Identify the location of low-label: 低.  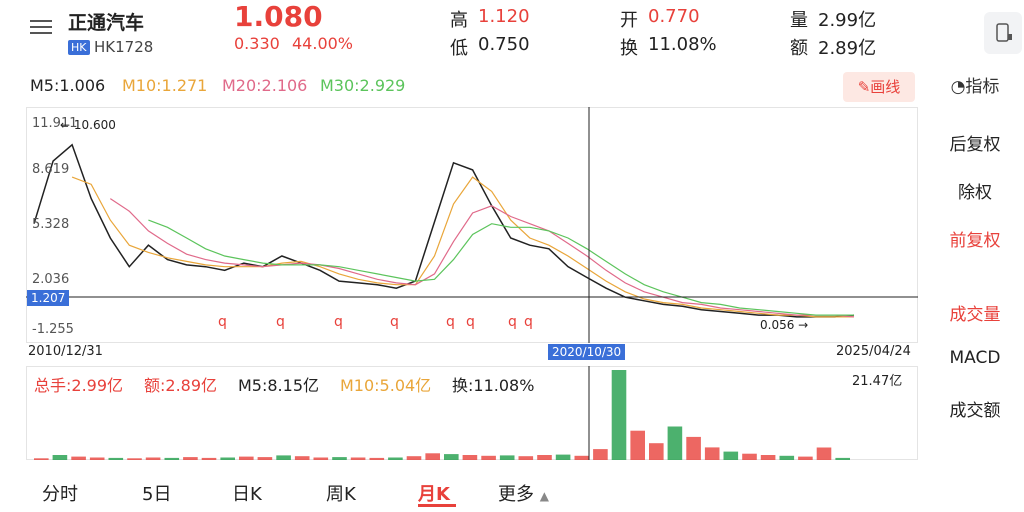
(459, 48).